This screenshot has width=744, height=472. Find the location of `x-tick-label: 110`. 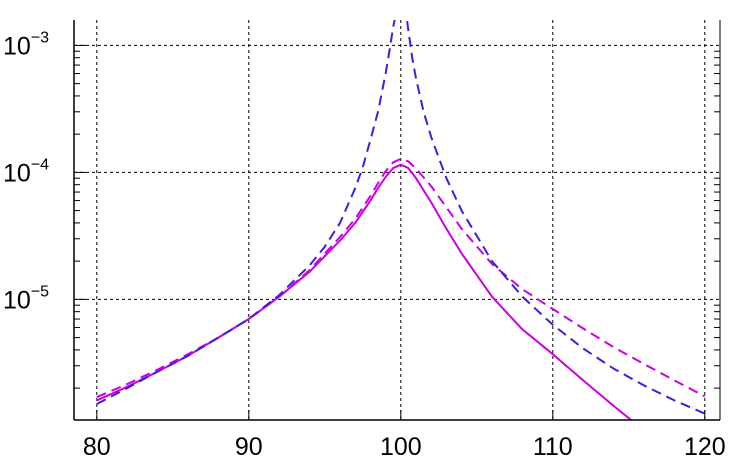

x-tick-label: 110 is located at coordinates (553, 447).